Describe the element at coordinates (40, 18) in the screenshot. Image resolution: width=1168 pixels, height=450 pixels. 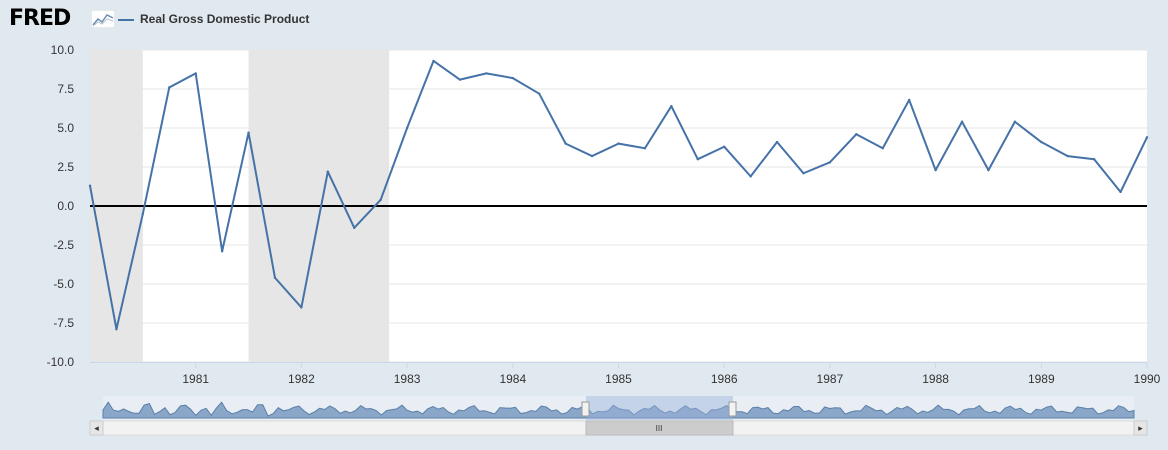
I see `fred-logo: FRED` at that location.